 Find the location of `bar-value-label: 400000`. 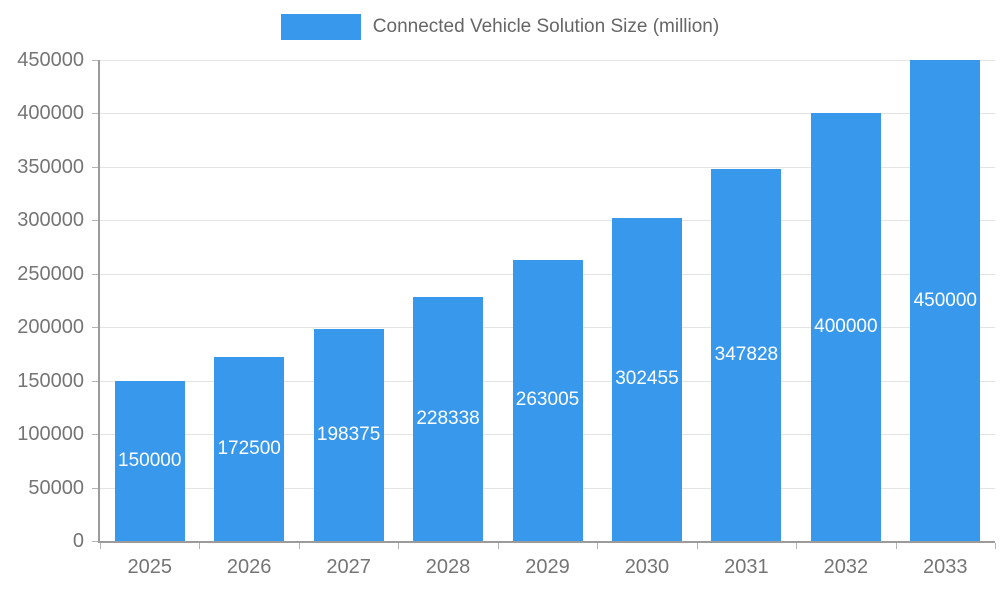

bar-value-label: 400000 is located at coordinates (846, 327).